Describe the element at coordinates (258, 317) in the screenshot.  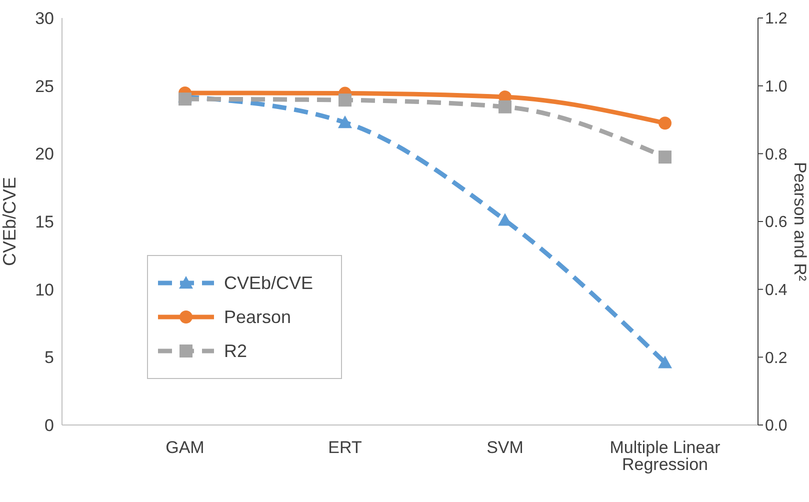
I see `legend-label: Pearson` at that location.